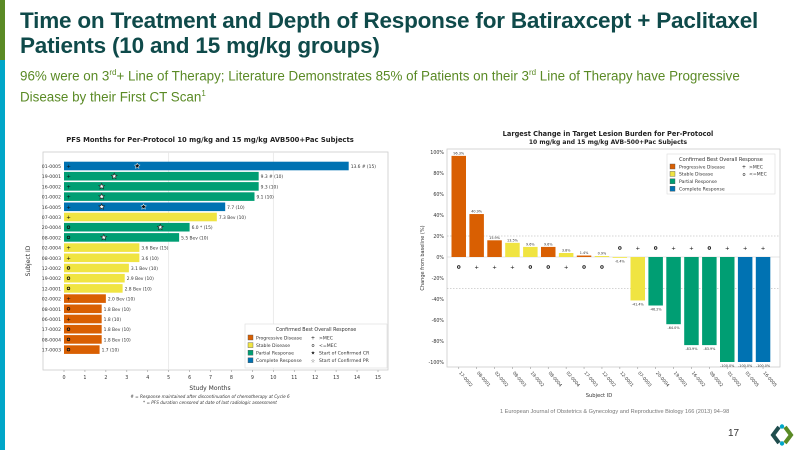 Image resolution: width=800 pixels, height=450 pixels. Describe the element at coordinates (272, 177) in the screenshot. I see `data-label: 9.3 # (10)` at that location.